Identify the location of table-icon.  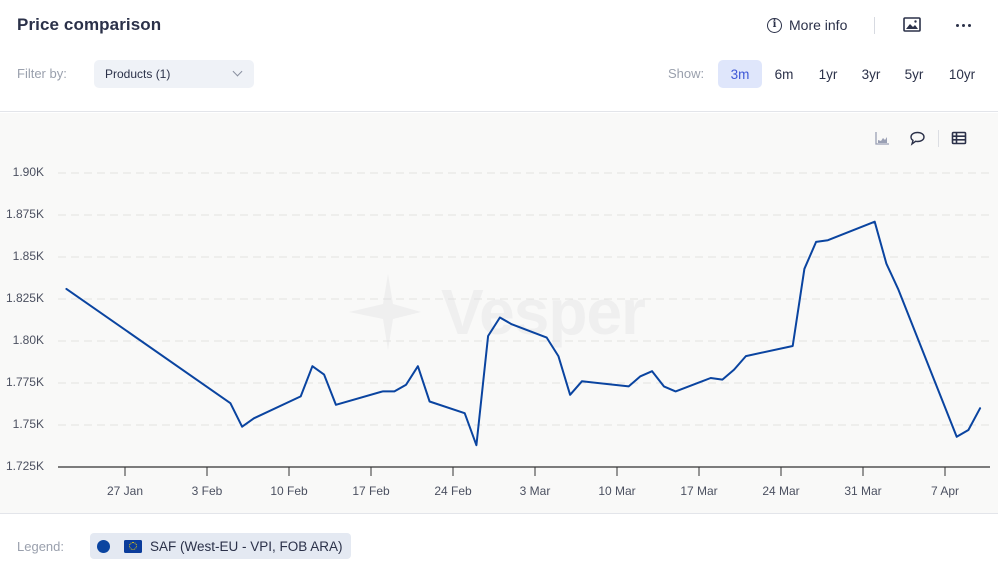
(959, 138).